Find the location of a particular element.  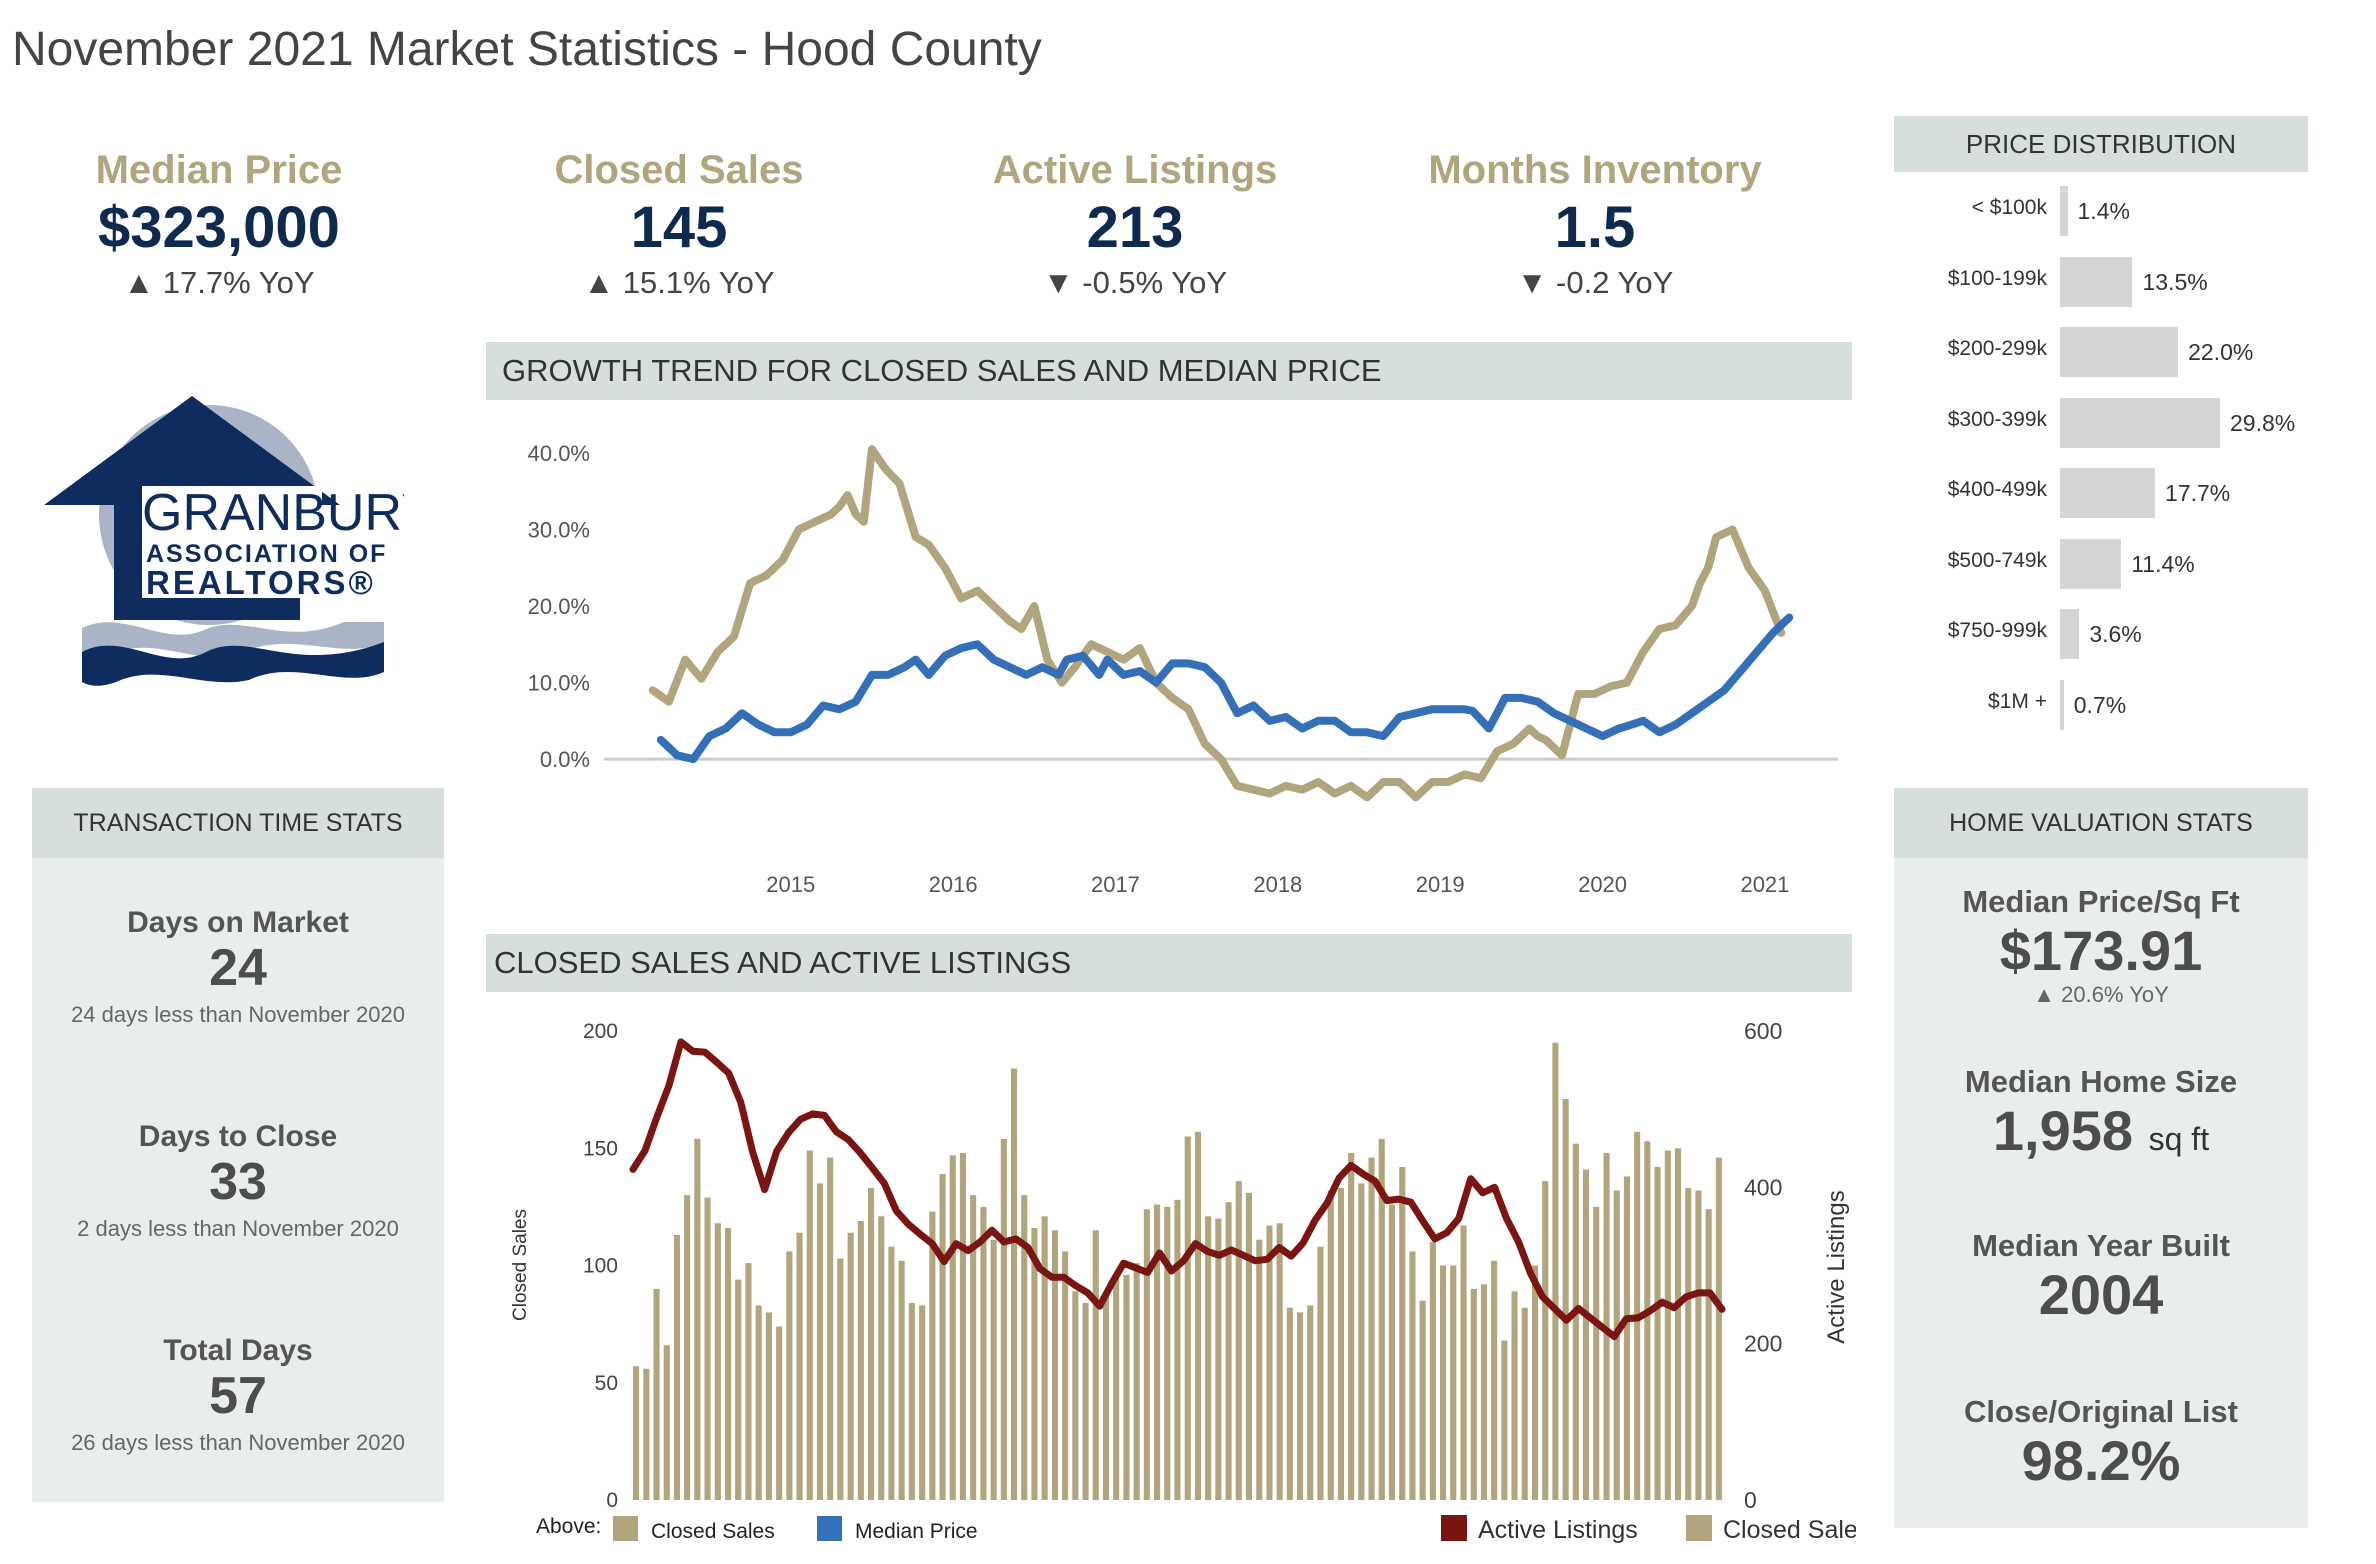

y-tick-label: 0.0% is located at coordinates (565, 759).